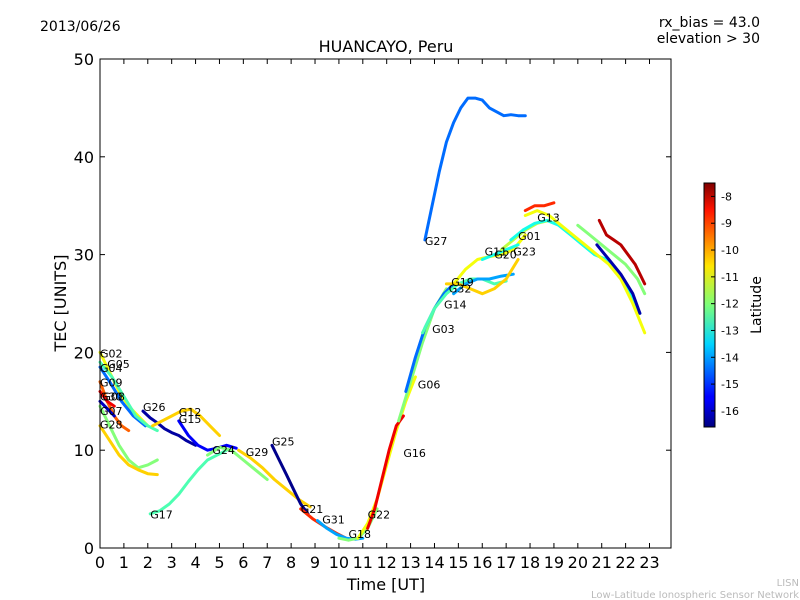 This screenshot has height=600, width=800. Describe the element at coordinates (554, 562) in the screenshot. I see `x-tick-label: 19` at that location.